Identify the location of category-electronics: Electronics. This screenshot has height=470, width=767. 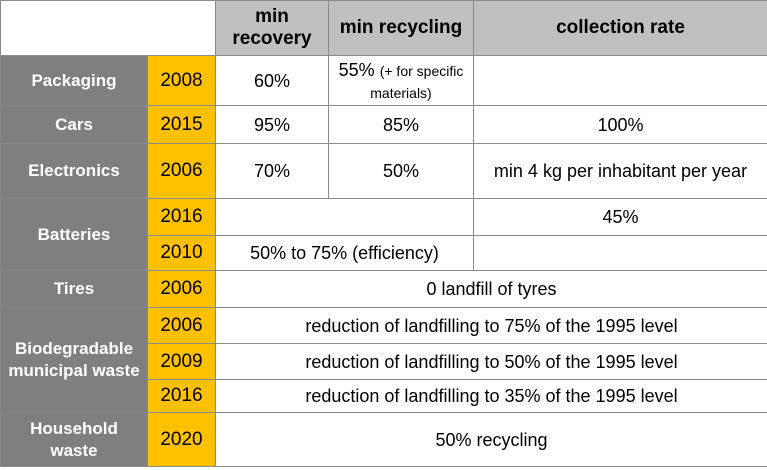
(74, 171).